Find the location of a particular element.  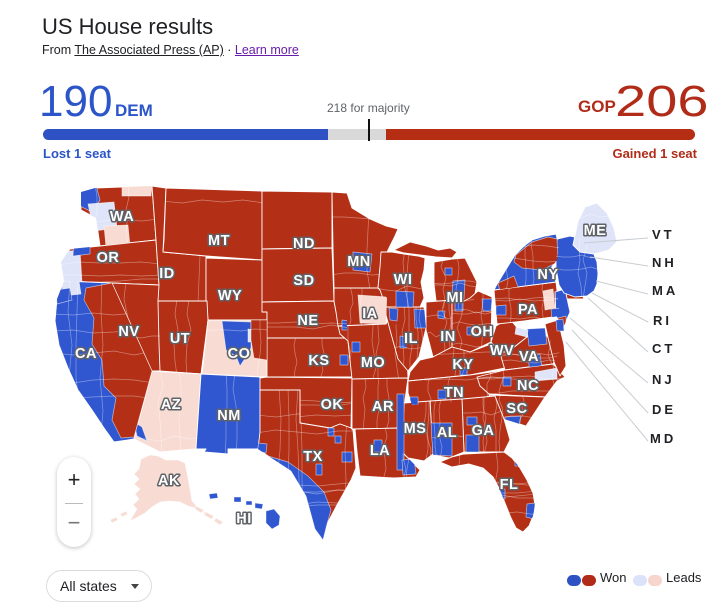

svg-text: NE is located at coordinates (307, 321).